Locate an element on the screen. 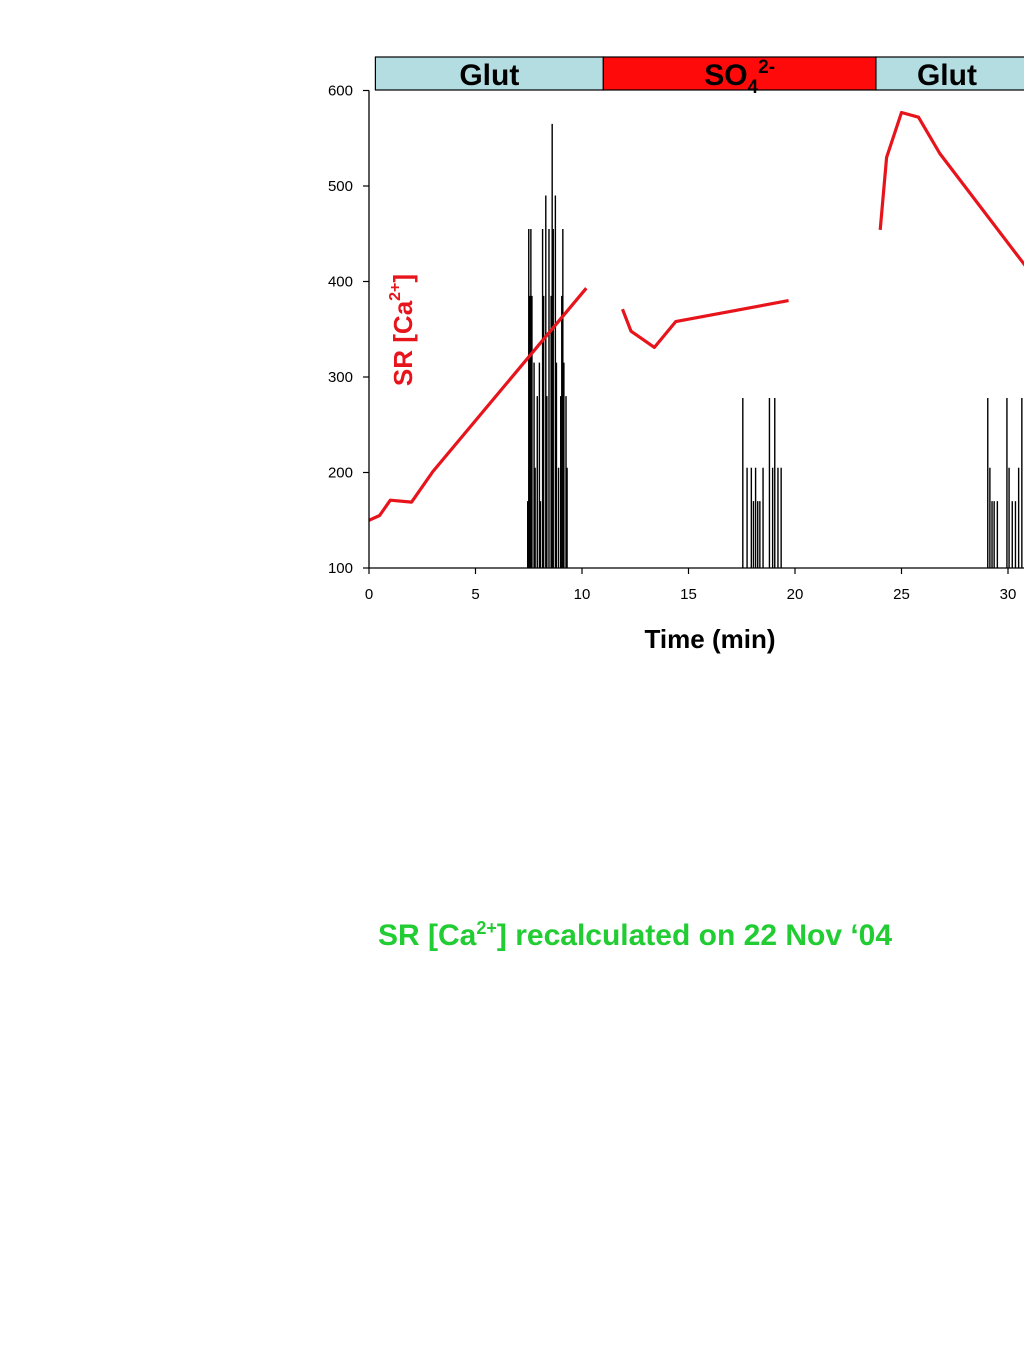  y-tick-label: 200 is located at coordinates (340, 473).